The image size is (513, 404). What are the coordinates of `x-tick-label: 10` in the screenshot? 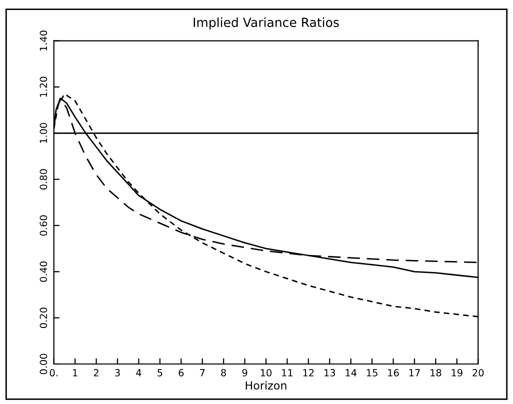 It's located at (266, 372).